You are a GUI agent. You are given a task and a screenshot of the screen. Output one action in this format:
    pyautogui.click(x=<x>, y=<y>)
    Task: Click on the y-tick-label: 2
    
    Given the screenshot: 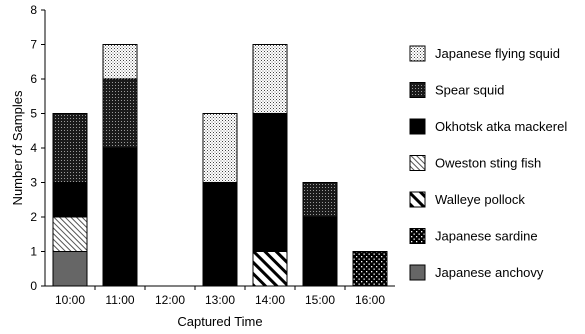 What is the action you would take?
    pyautogui.click(x=33, y=217)
    